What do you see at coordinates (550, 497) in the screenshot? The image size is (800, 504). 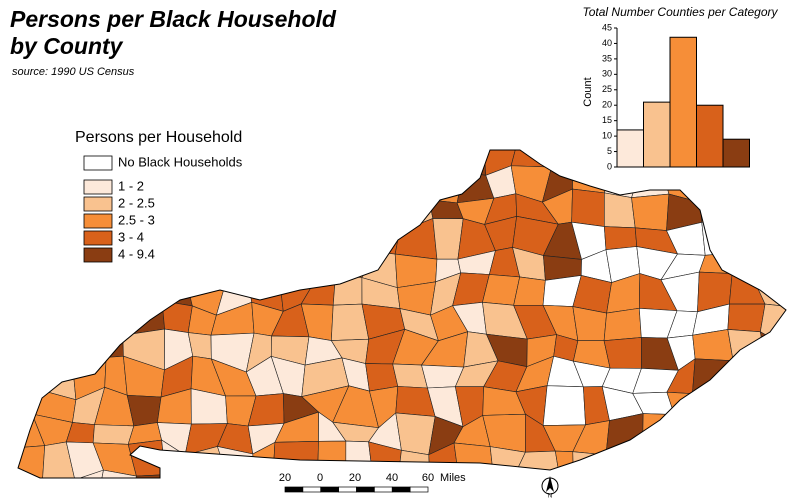 I see `north-label: N` at bounding box center [550, 497].